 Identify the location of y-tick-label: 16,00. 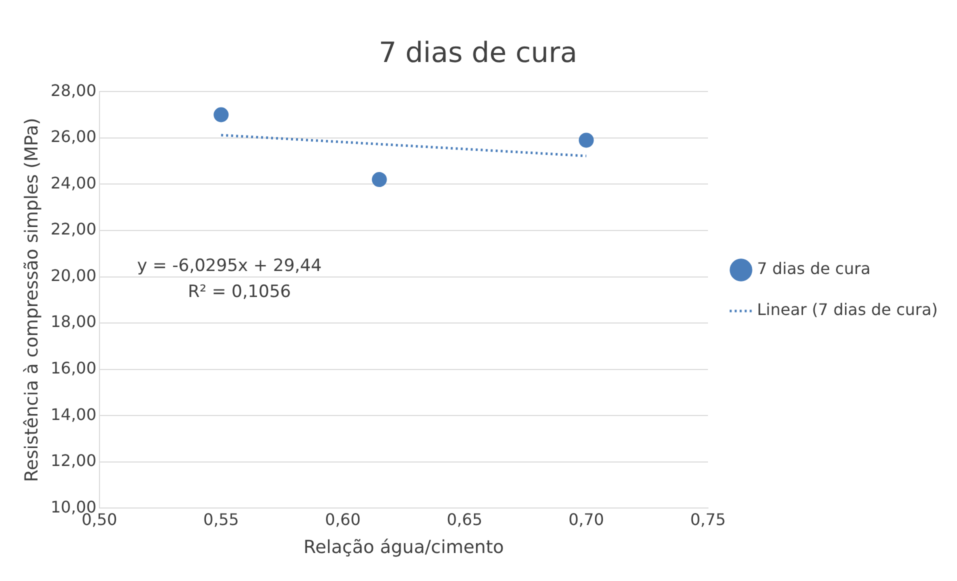
(73, 368).